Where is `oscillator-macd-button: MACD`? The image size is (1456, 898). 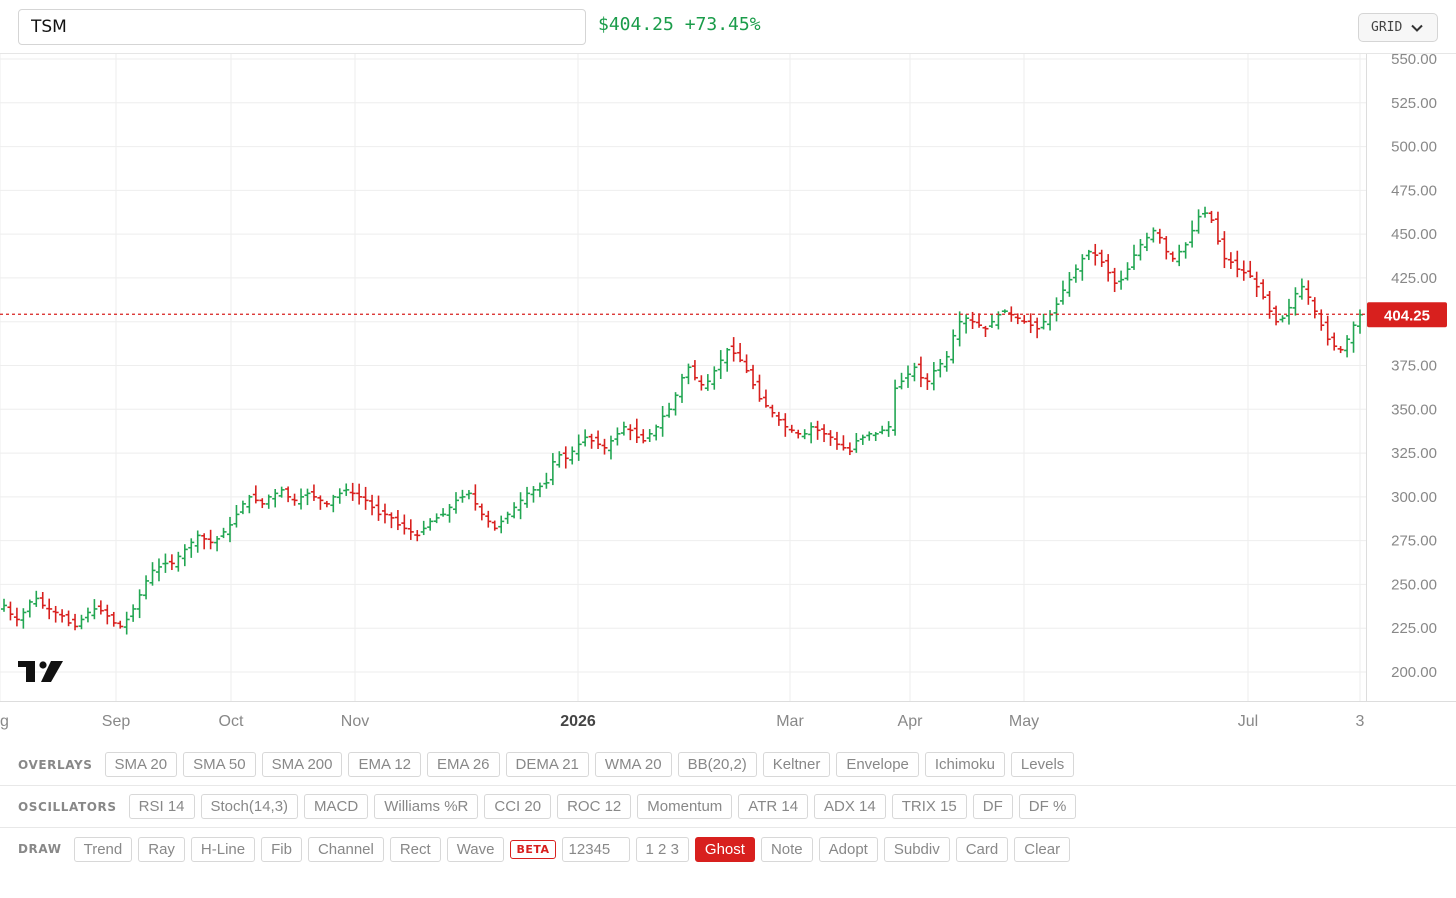
oscillator-macd-button: MACD is located at coordinates (336, 806).